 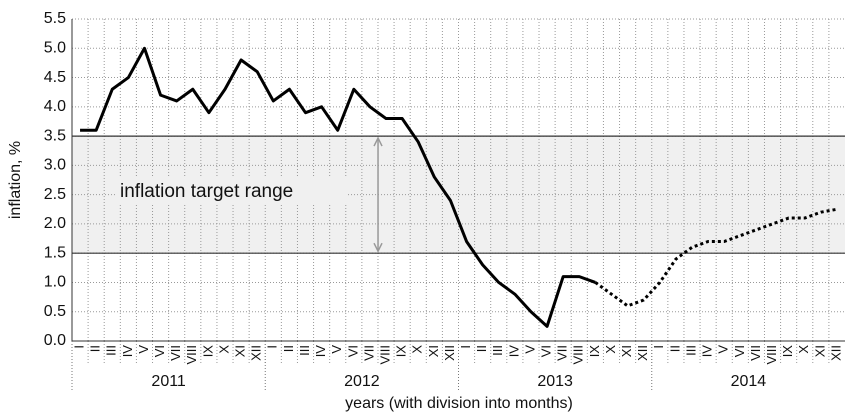 What do you see at coordinates (206, 191) in the screenshot?
I see `target-label: inflation target range` at bounding box center [206, 191].